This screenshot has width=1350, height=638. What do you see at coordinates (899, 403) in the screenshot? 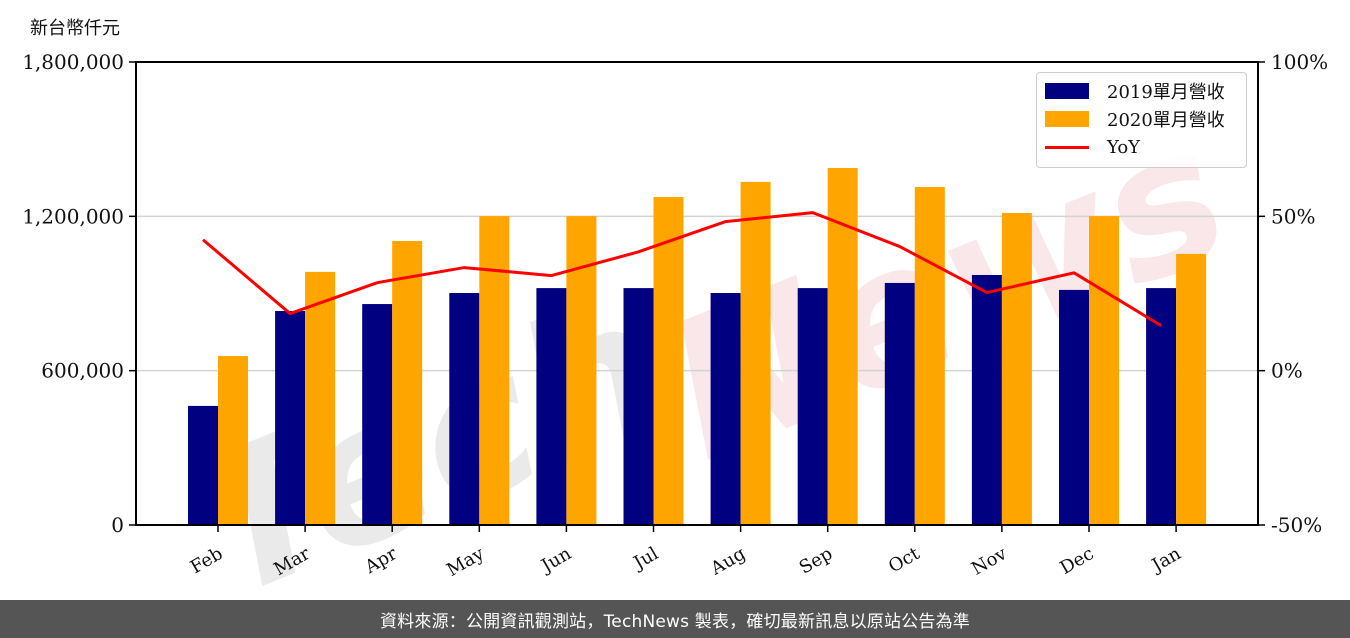
I see `bar-2019-oct` at bounding box center [899, 403].